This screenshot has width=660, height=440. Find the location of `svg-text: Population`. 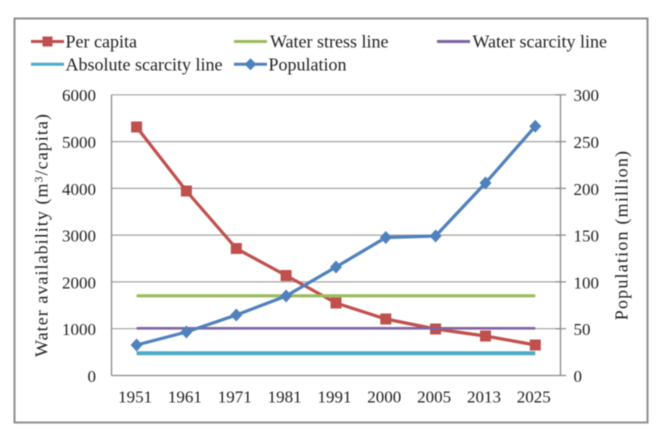

svg-text: Population is located at coordinates (308, 65).